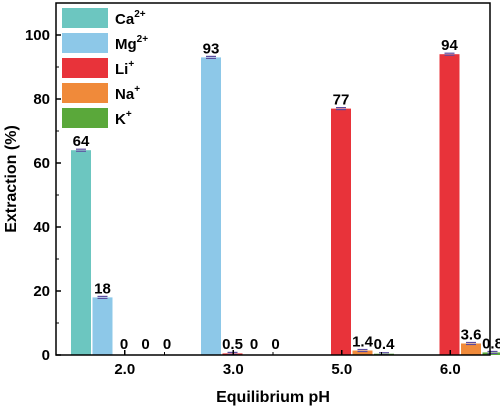  What do you see at coordinates (362, 352) in the screenshot?
I see `bar-na-5.0` at bounding box center [362, 352].